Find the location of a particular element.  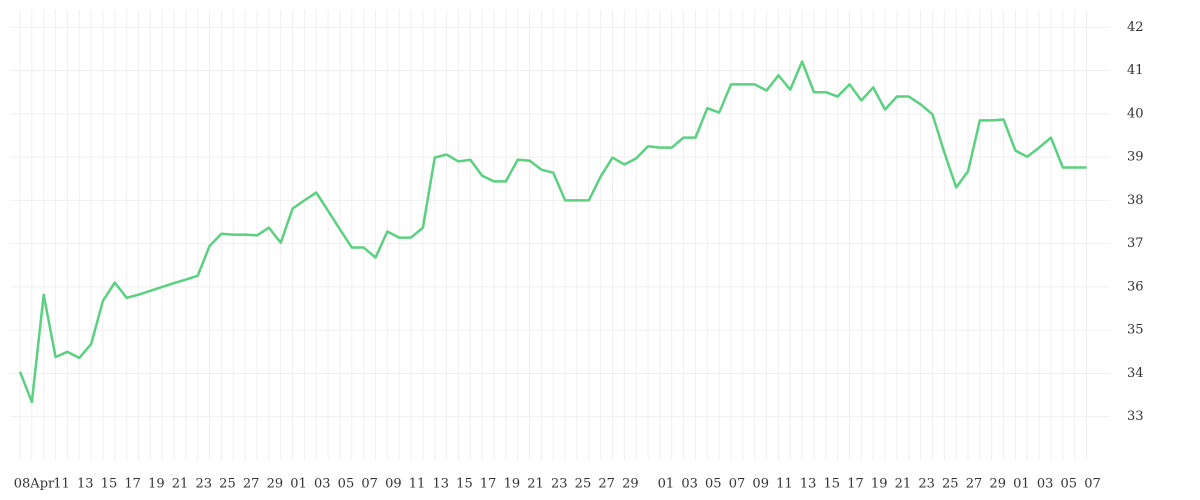

y-tick-label: 34 is located at coordinates (1135, 373).